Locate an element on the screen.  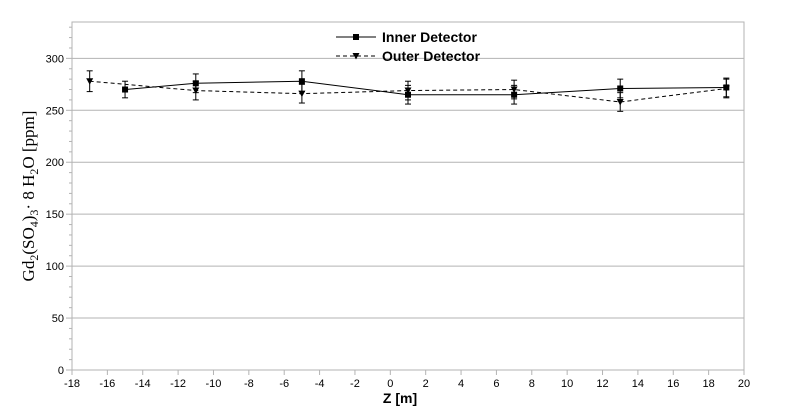
x-tick-label: 6 is located at coordinates (496, 384).